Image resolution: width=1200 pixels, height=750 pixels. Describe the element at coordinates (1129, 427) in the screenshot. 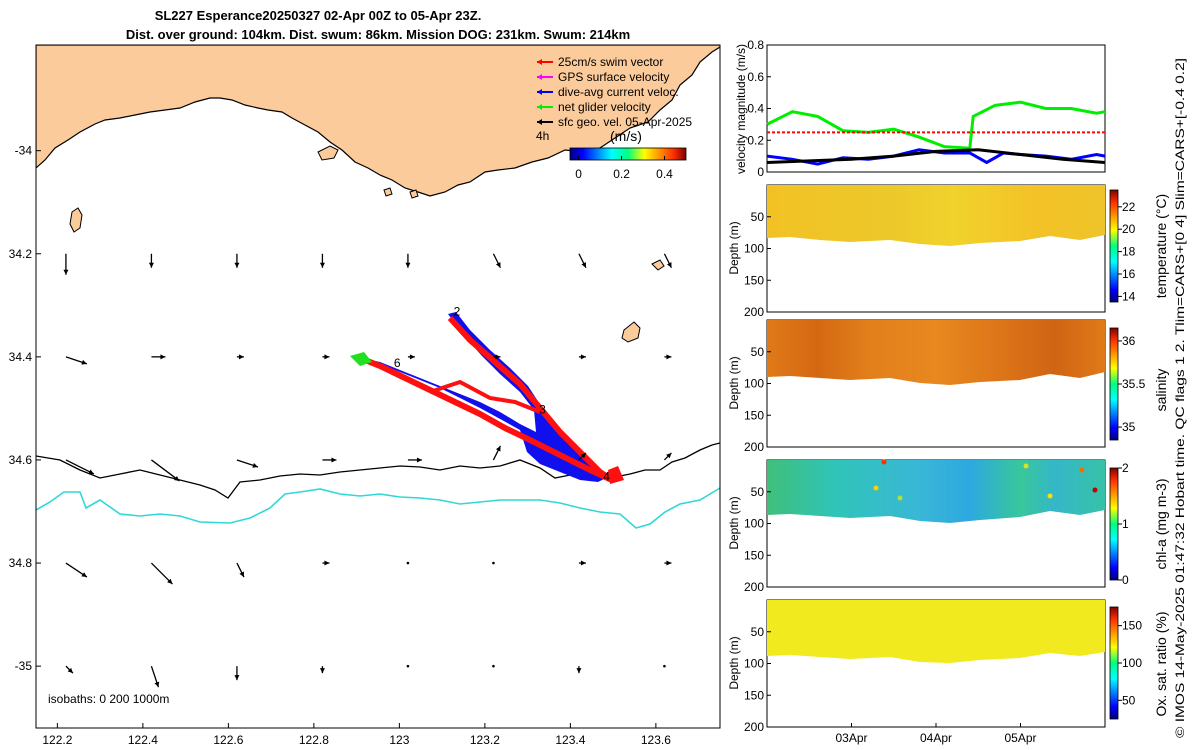

I see `colorbar-tick-label: 35` at that location.